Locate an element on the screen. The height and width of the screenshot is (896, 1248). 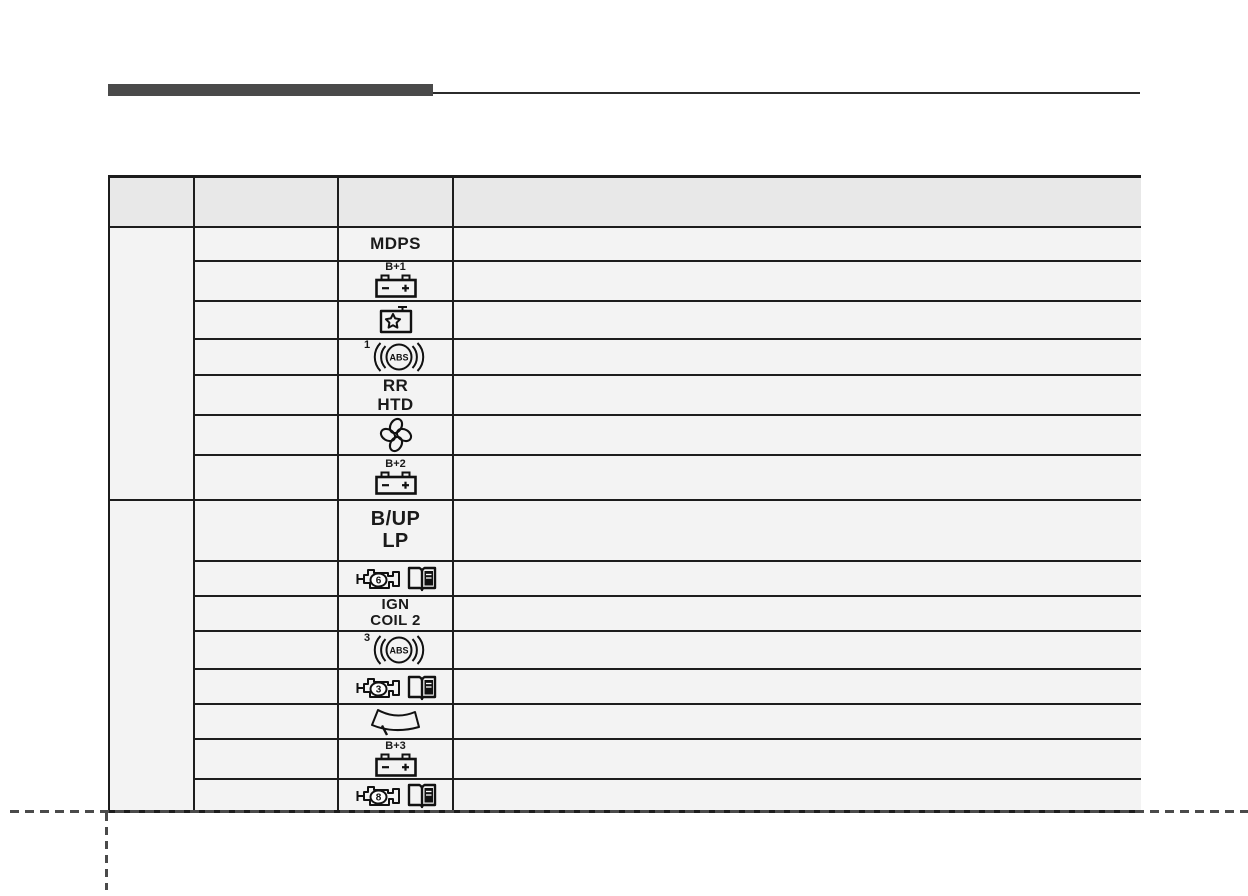
fuse-label: MDPS is located at coordinates (395, 243).